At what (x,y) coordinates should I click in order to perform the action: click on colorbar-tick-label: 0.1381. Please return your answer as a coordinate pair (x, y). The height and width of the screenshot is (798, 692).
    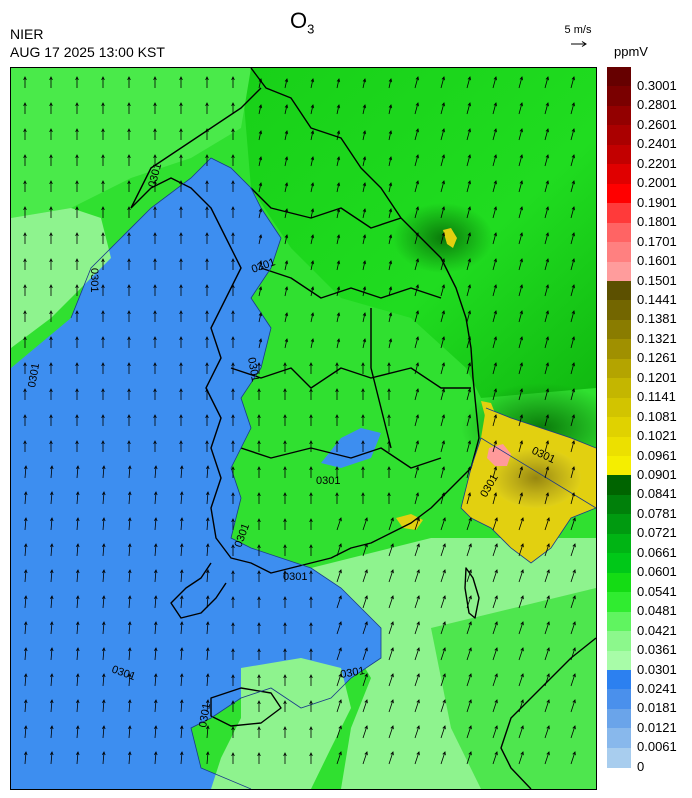
    Looking at the image, I should click on (657, 319).